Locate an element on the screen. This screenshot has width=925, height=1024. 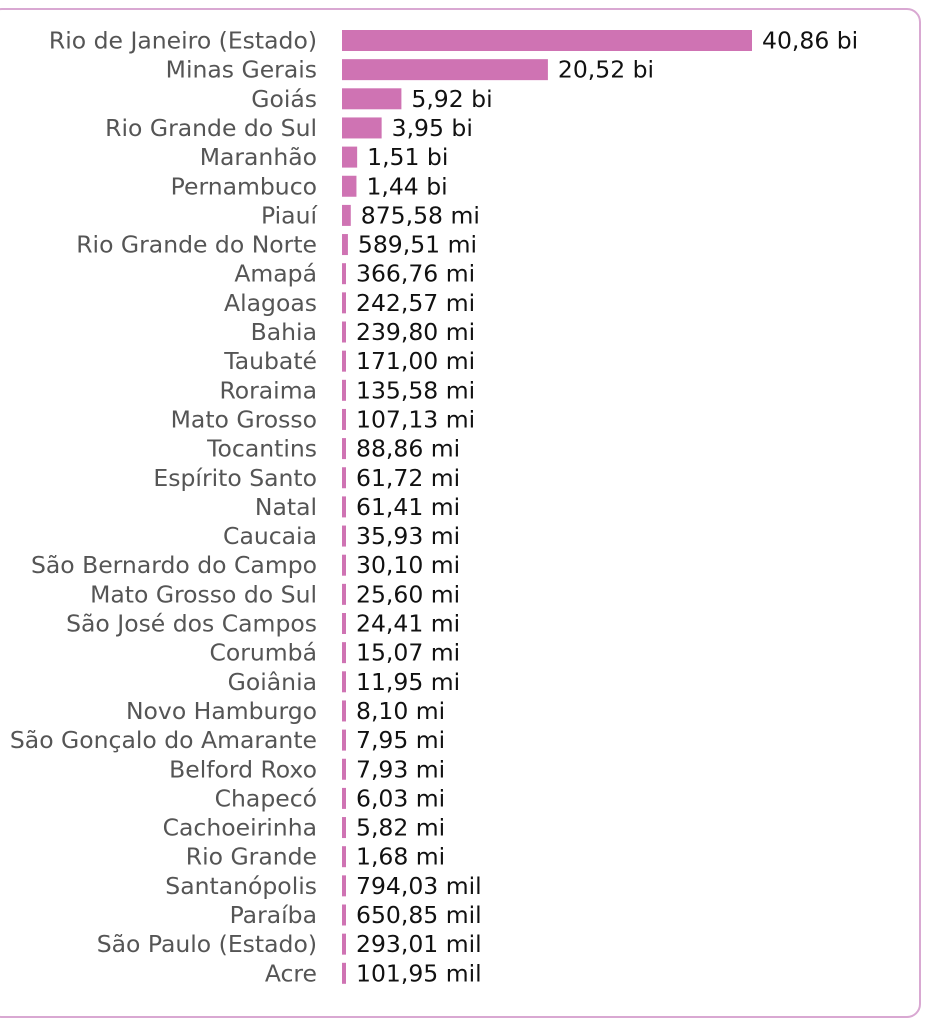
value-label: 293,01 mil is located at coordinates (419, 944).